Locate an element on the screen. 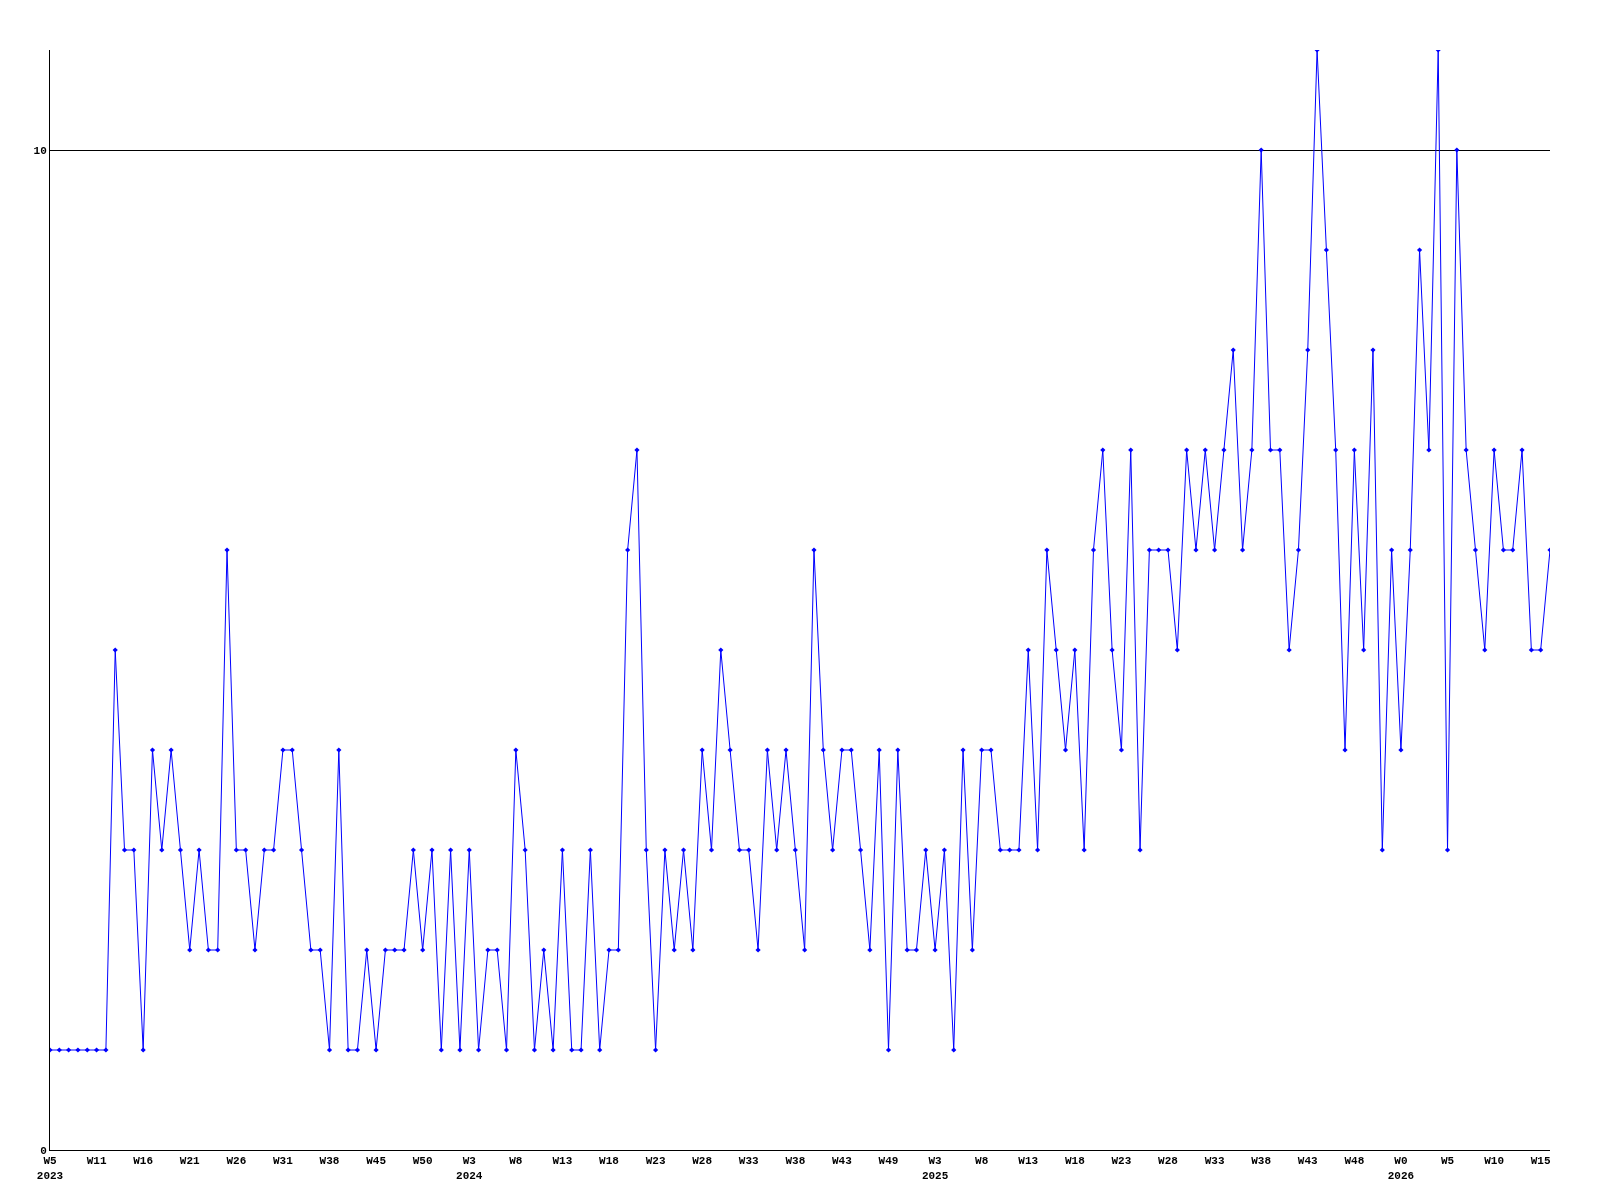  x-tick-label: W26 is located at coordinates (236, 1161).